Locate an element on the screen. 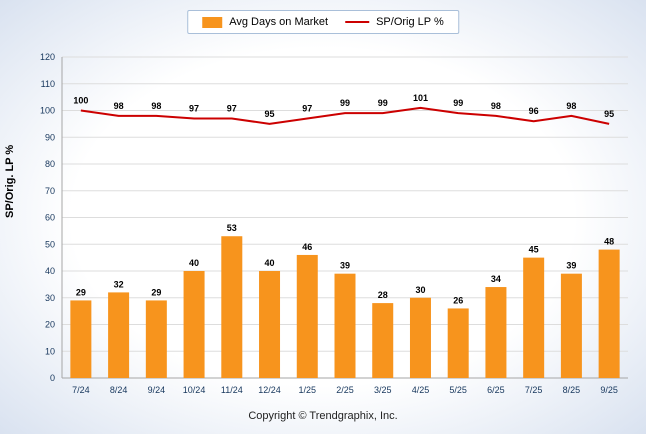 This screenshot has height=434, width=646. bar-value-label: 45 is located at coordinates (534, 250).